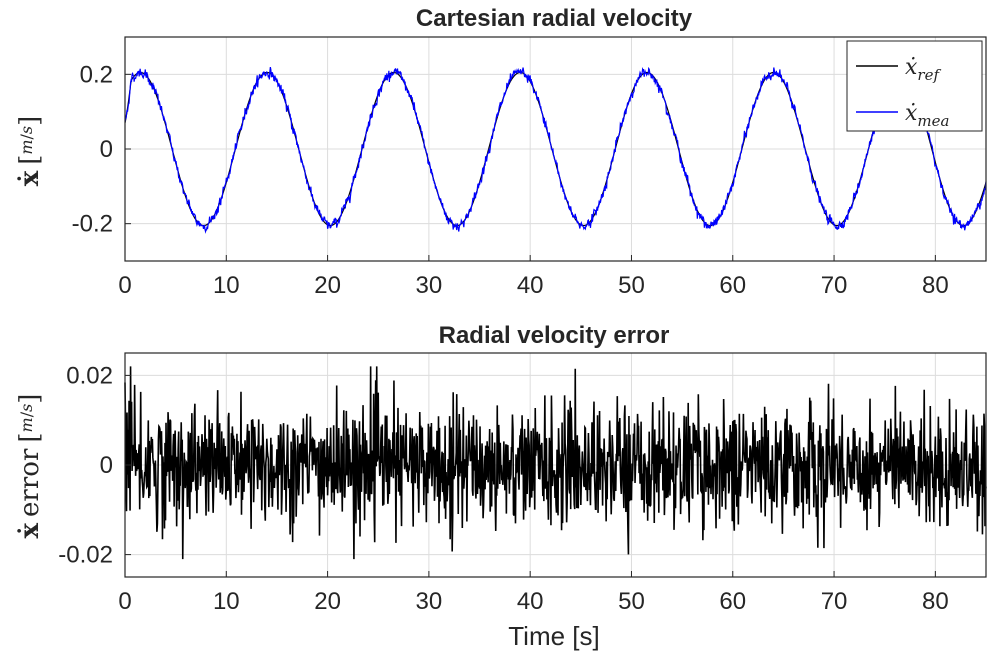 Image resolution: width=997 pixels, height=657 pixels. Describe the element at coordinates (554, 18) in the screenshot. I see `velocity-chart-title: Cartesian radial velocity` at that location.